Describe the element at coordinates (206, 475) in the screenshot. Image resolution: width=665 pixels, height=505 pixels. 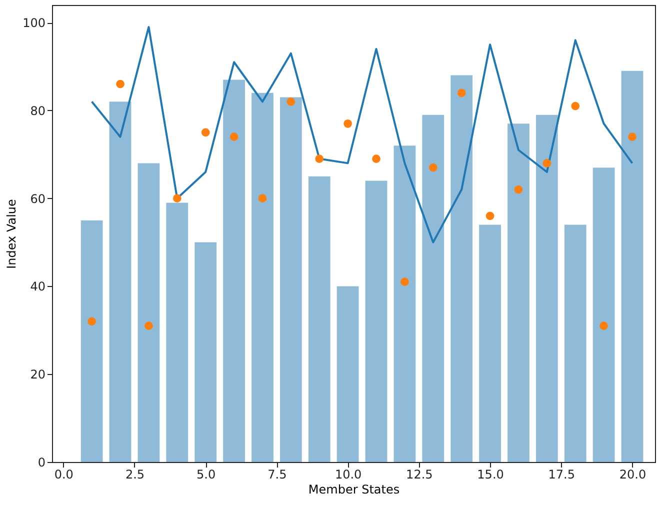
I see `x-tick-label: 5.0` at that location.